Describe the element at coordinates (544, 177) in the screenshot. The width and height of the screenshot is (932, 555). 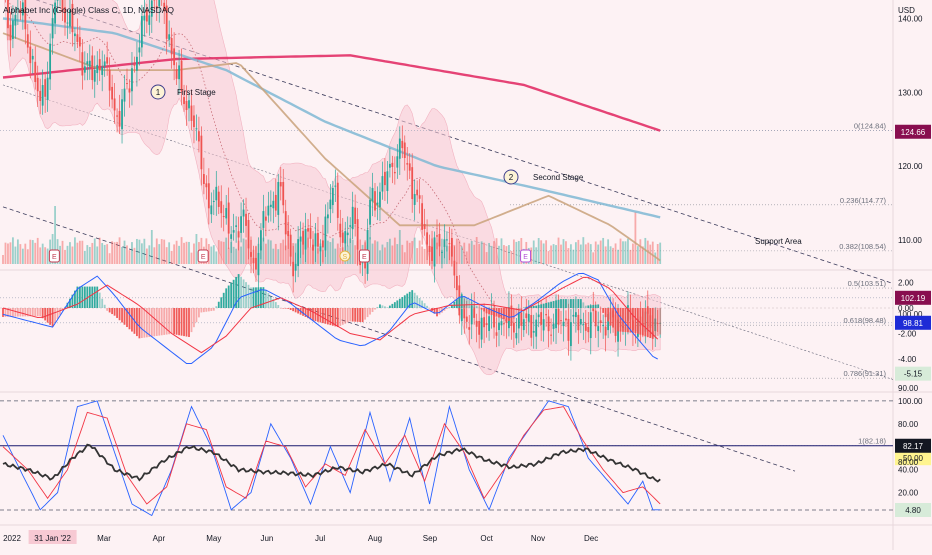
I see `stage2-annotation: 2 Second Stage` at that location.